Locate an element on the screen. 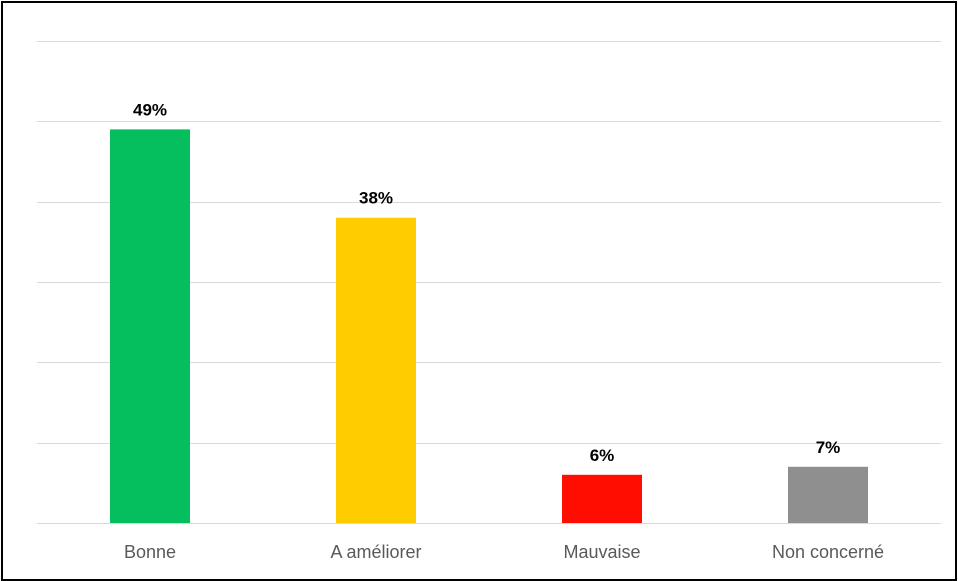 The height and width of the screenshot is (581, 958). category-label-2: Mauvaise is located at coordinates (601, 552).